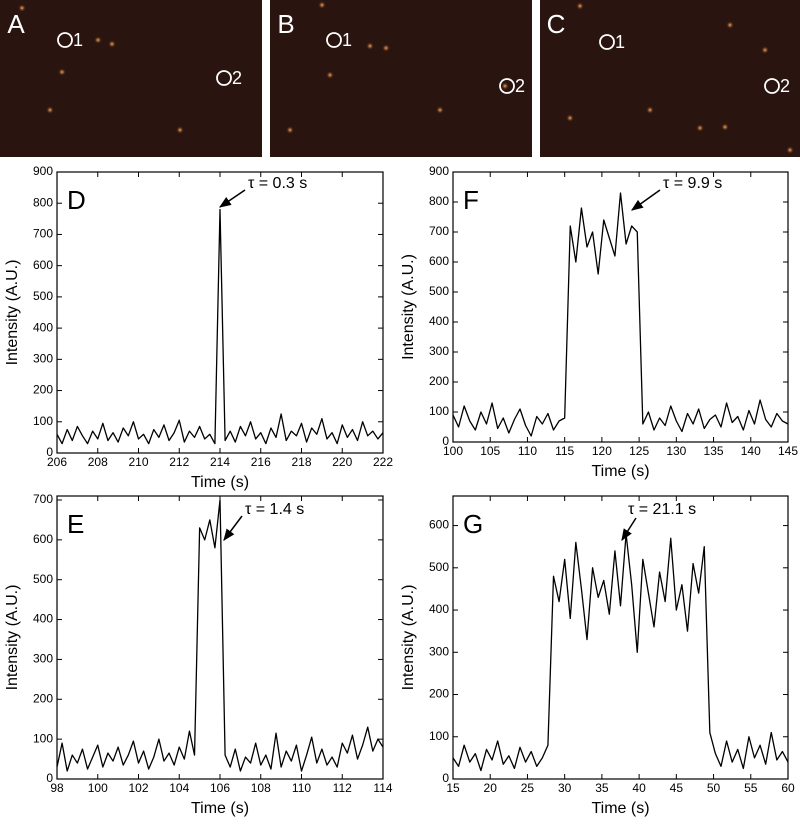  I want to click on x-tick-label: 110, so click(527, 451).